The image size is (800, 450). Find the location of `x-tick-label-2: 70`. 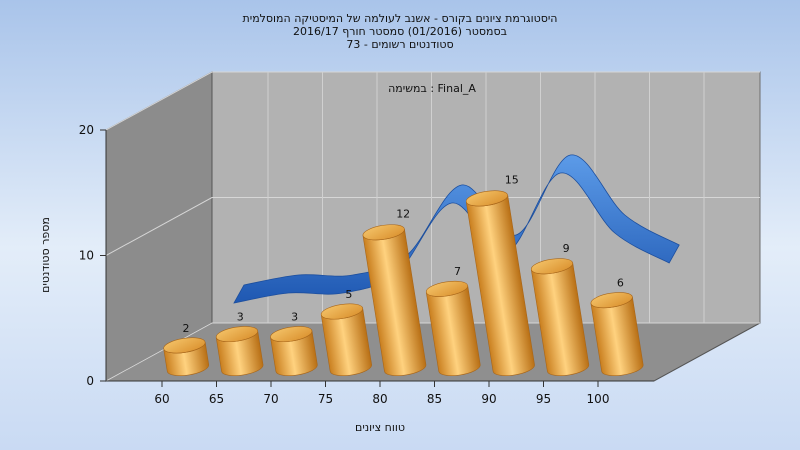

x-tick-label-2: 70 is located at coordinates (270, 399).